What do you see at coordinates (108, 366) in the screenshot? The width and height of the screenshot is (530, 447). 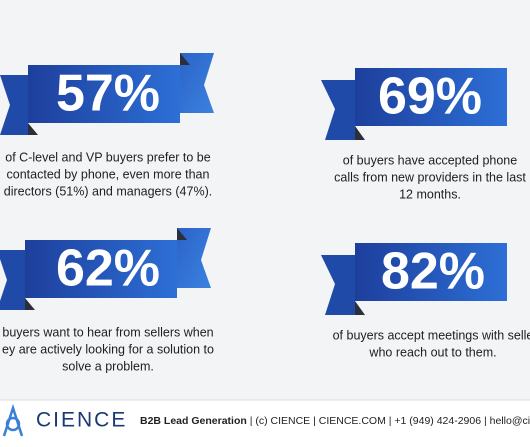 I see `stat-description: solve a problem.` at bounding box center [108, 366].